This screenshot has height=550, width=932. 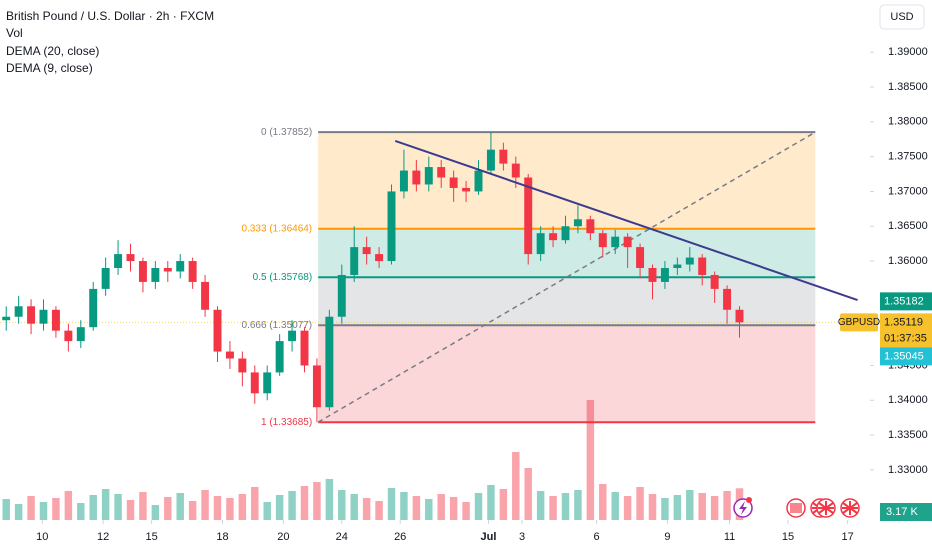 What do you see at coordinates (908, 87) in the screenshot?
I see `y-tick-label: 1.38500` at bounding box center [908, 87].